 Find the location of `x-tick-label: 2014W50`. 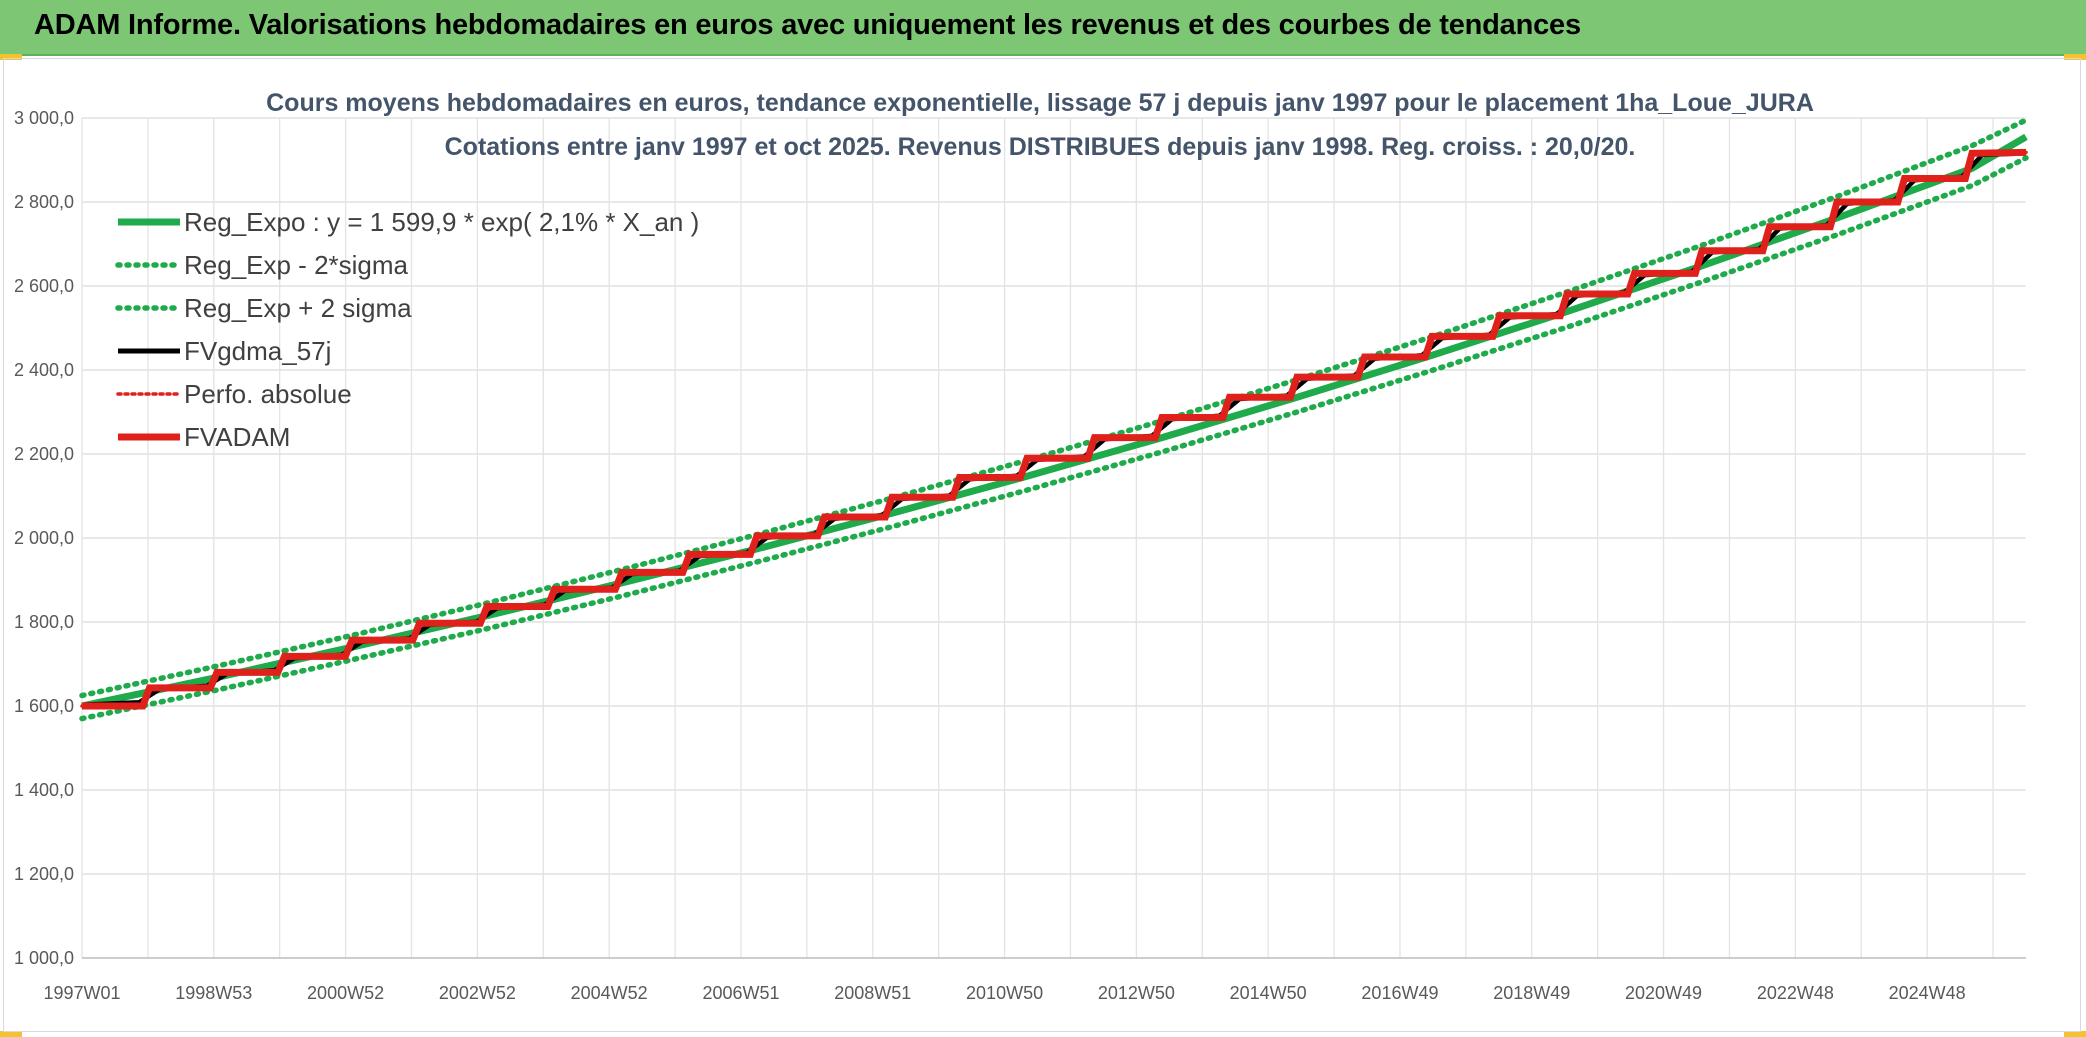

x-tick-label: 2014W50 is located at coordinates (1268, 993).